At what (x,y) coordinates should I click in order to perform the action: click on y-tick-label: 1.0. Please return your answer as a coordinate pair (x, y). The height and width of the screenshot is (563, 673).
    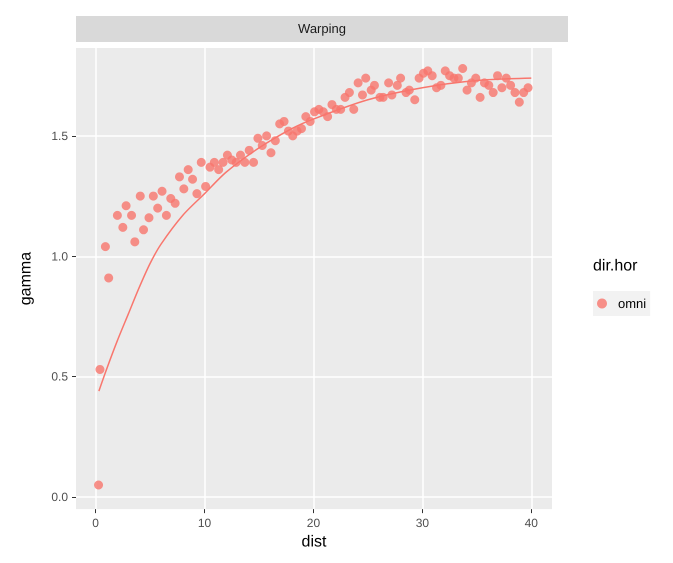
    Looking at the image, I should click on (59, 256).